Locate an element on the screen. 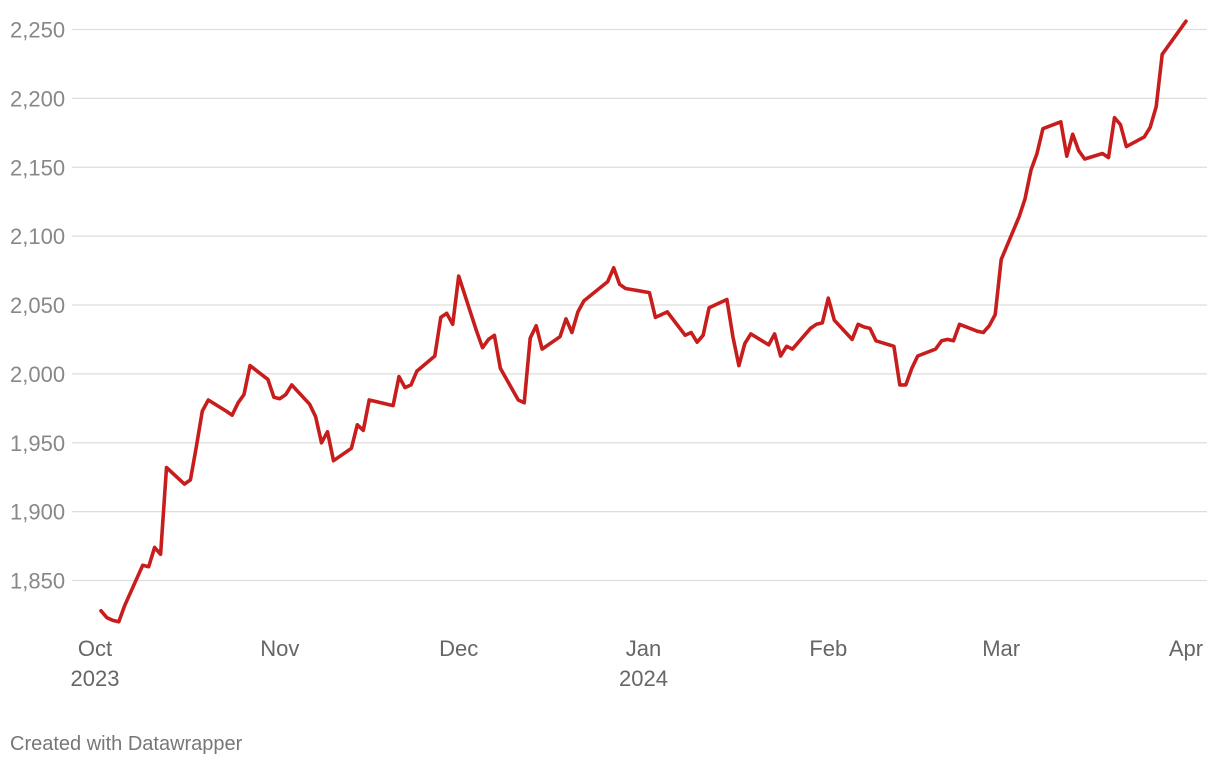  x-tick-label: Mar is located at coordinates (1001, 648).